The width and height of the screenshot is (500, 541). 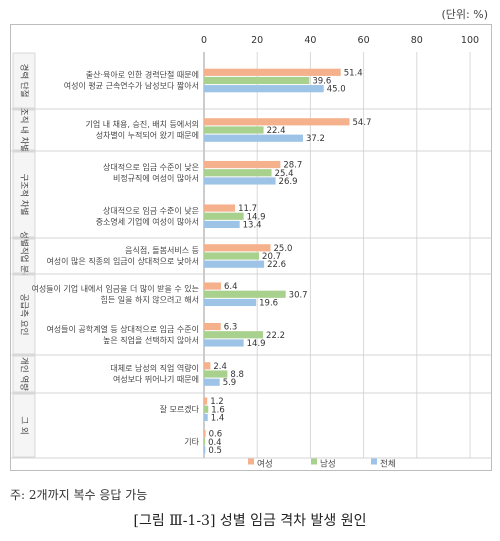 What do you see at coordinates (362, 123) in the screenshot?
I see `data-label: 54.7` at bounding box center [362, 123].